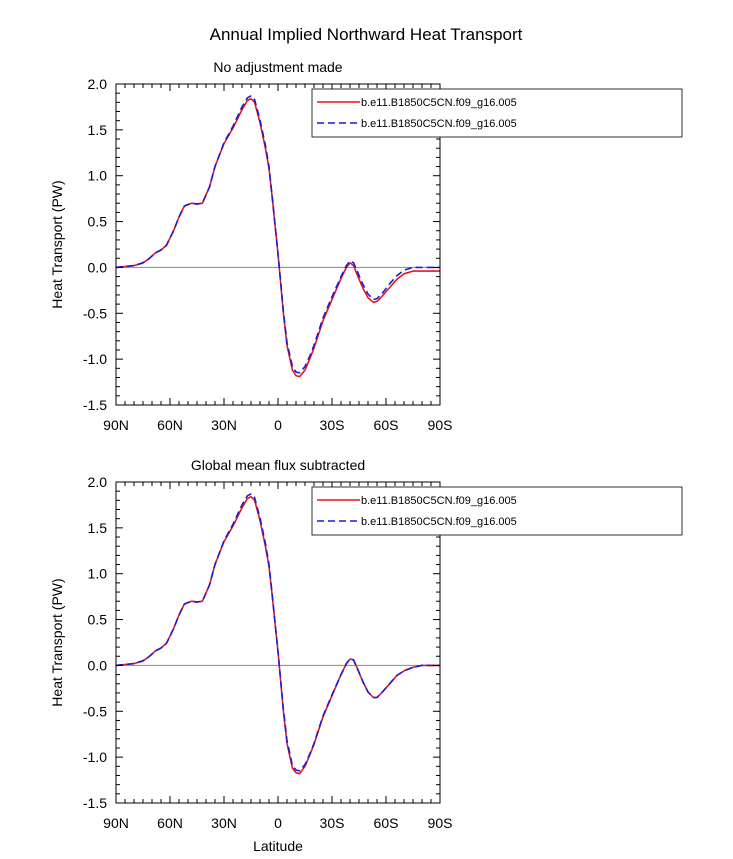 Image resolution: width=733 pixels, height=859 pixels. What do you see at coordinates (278, 465) in the screenshot?
I see `chart-title: Global mean flux subtracted` at bounding box center [278, 465].